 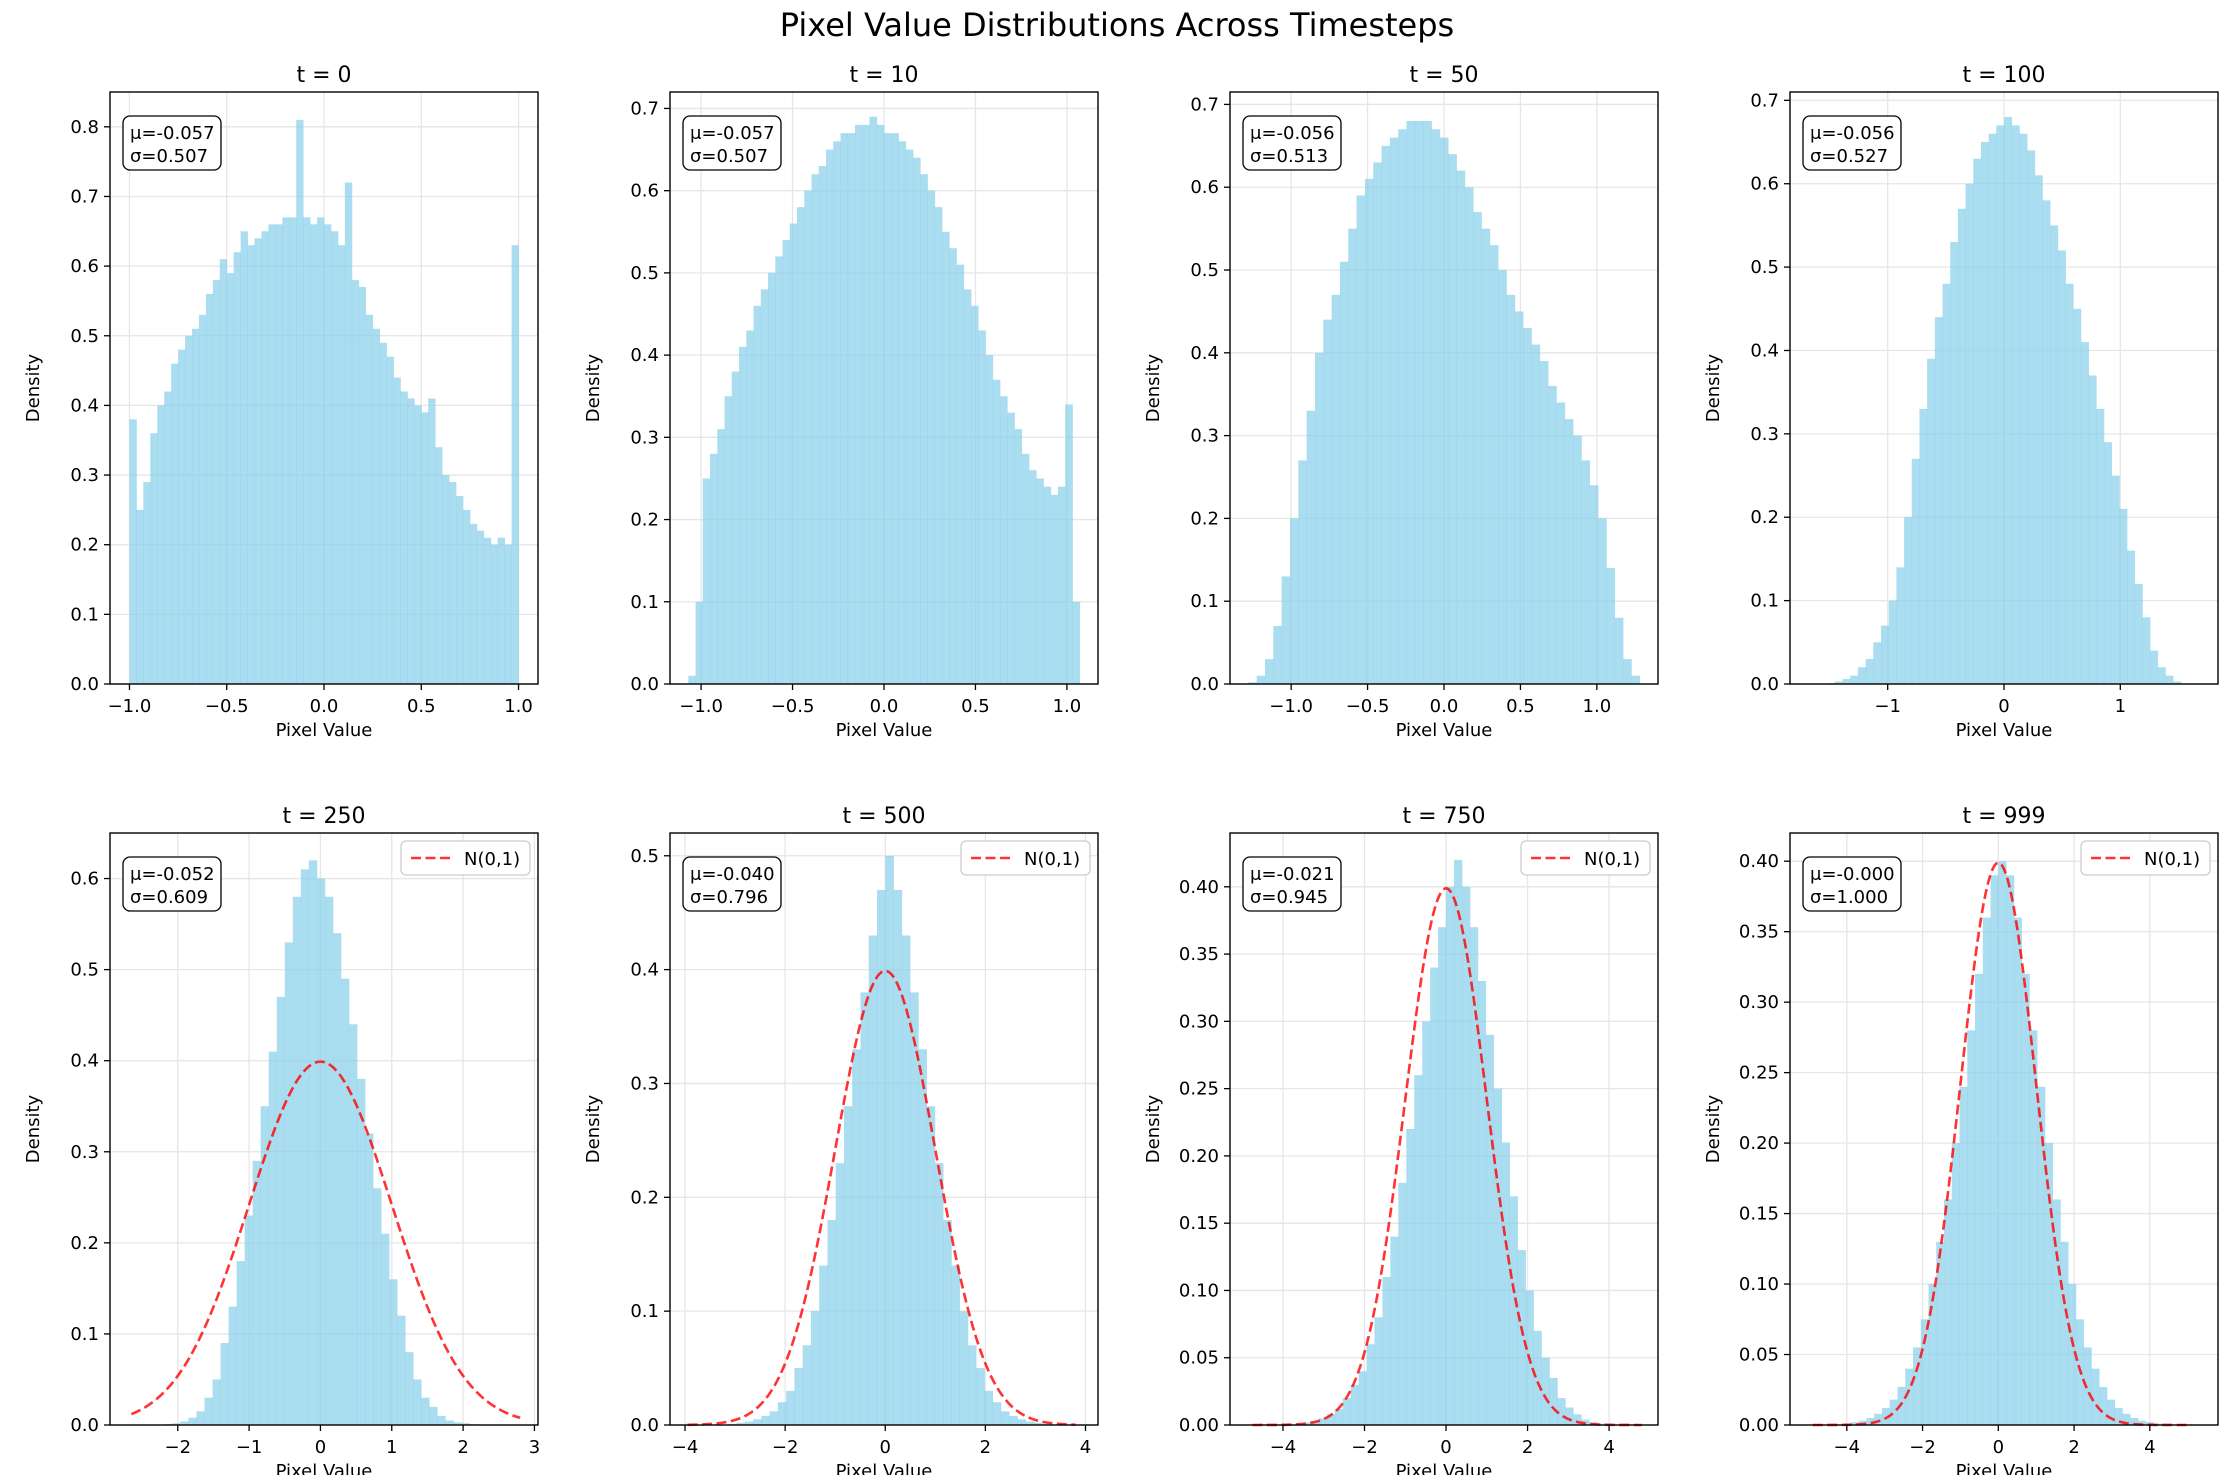 What do you see at coordinates (1759, 861) in the screenshot?
I see `y-tick-label: 0.40` at bounding box center [1759, 861].